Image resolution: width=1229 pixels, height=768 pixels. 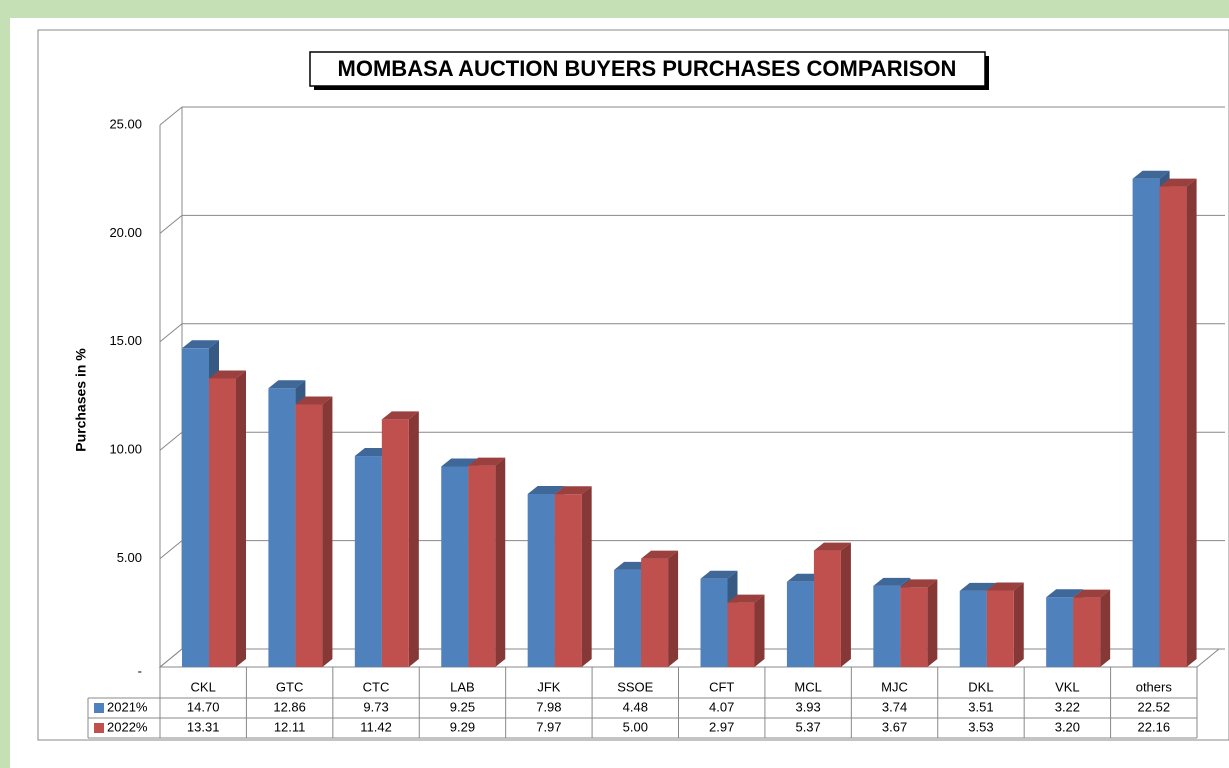 What do you see at coordinates (289, 706) in the screenshot?
I see `table-cell: 12.86` at bounding box center [289, 706].